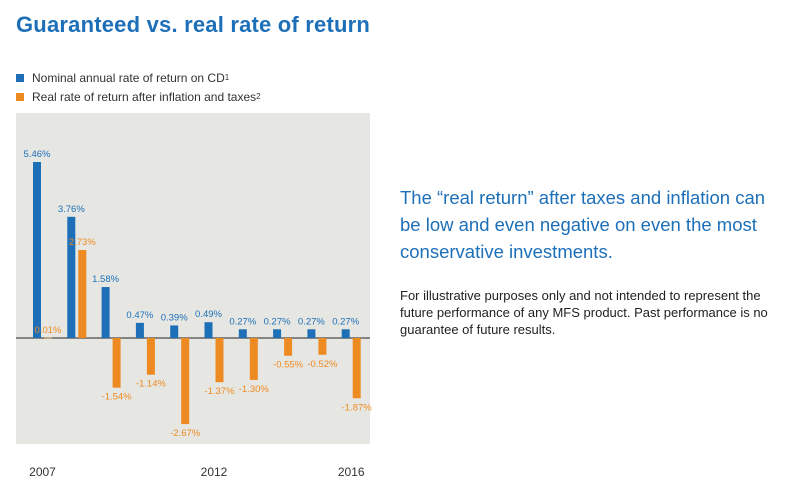 The image size is (800, 496). What do you see at coordinates (20, 77) in the screenshot?
I see `legend-swatch-nominal` at bounding box center [20, 77].